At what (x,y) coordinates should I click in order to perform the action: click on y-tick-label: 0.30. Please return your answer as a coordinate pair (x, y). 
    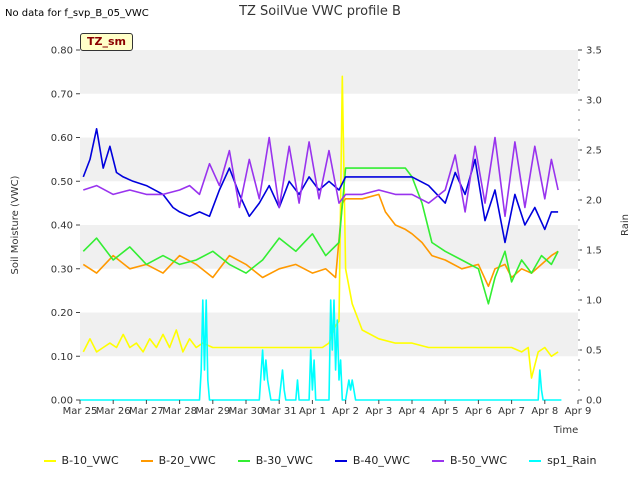
    Looking at the image, I should click on (62, 269).